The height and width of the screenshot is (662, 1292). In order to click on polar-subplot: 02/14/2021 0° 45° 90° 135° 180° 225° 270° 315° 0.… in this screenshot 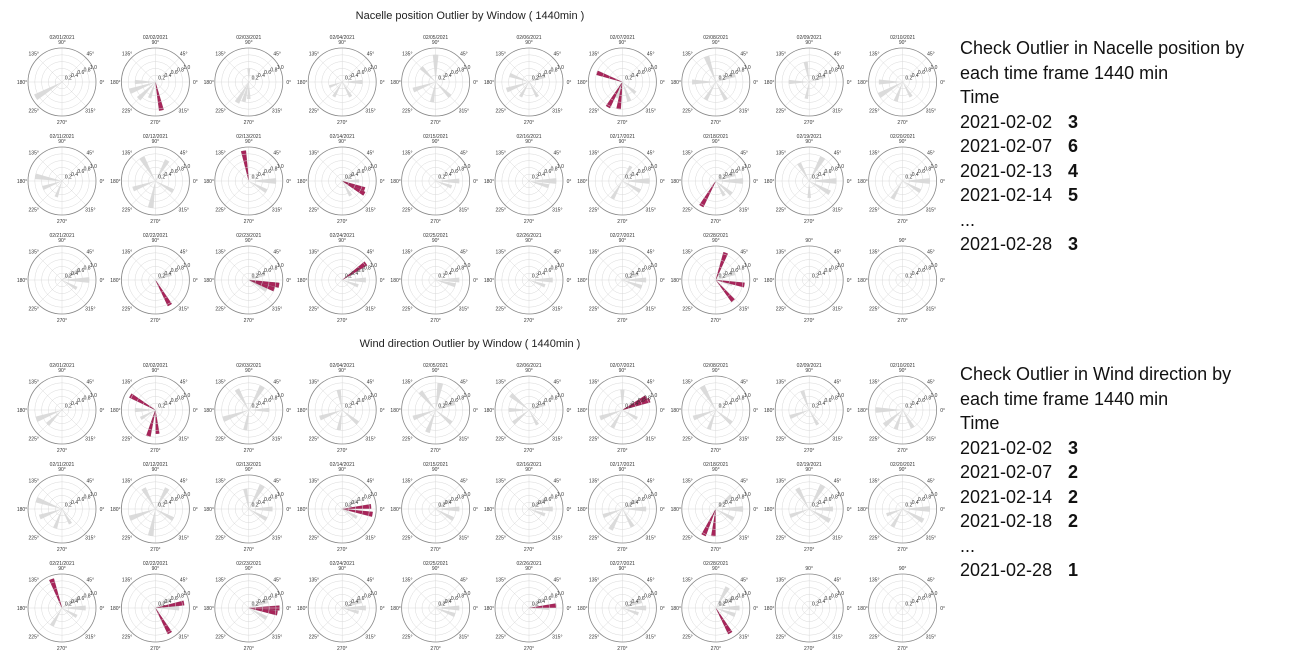, I will do `click(341, 507)`.